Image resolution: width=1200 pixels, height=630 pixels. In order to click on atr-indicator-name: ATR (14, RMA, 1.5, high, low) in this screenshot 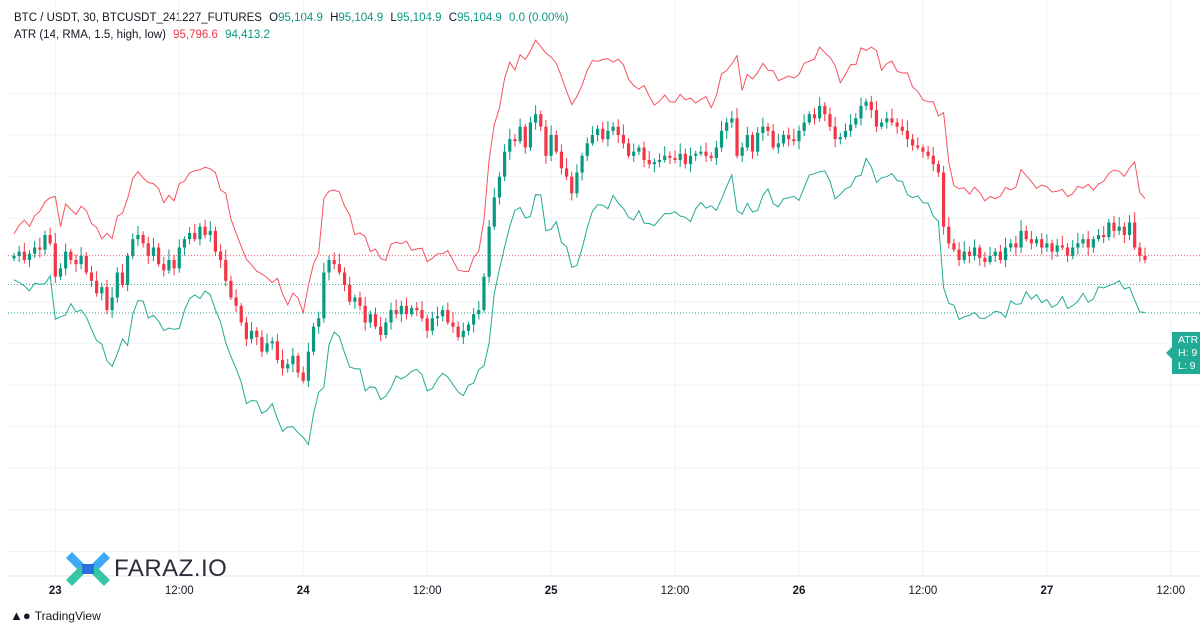, I will do `click(90, 35)`.